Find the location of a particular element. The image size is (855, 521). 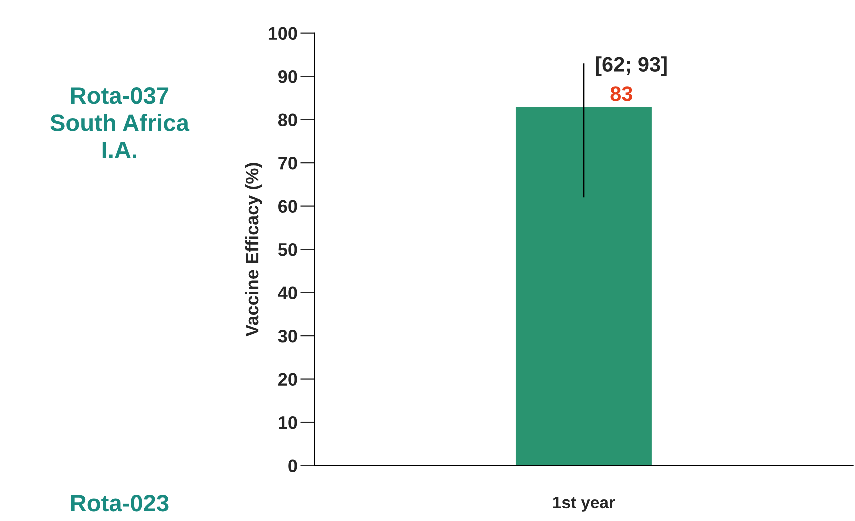

y-tick-label: 100 is located at coordinates (283, 33).